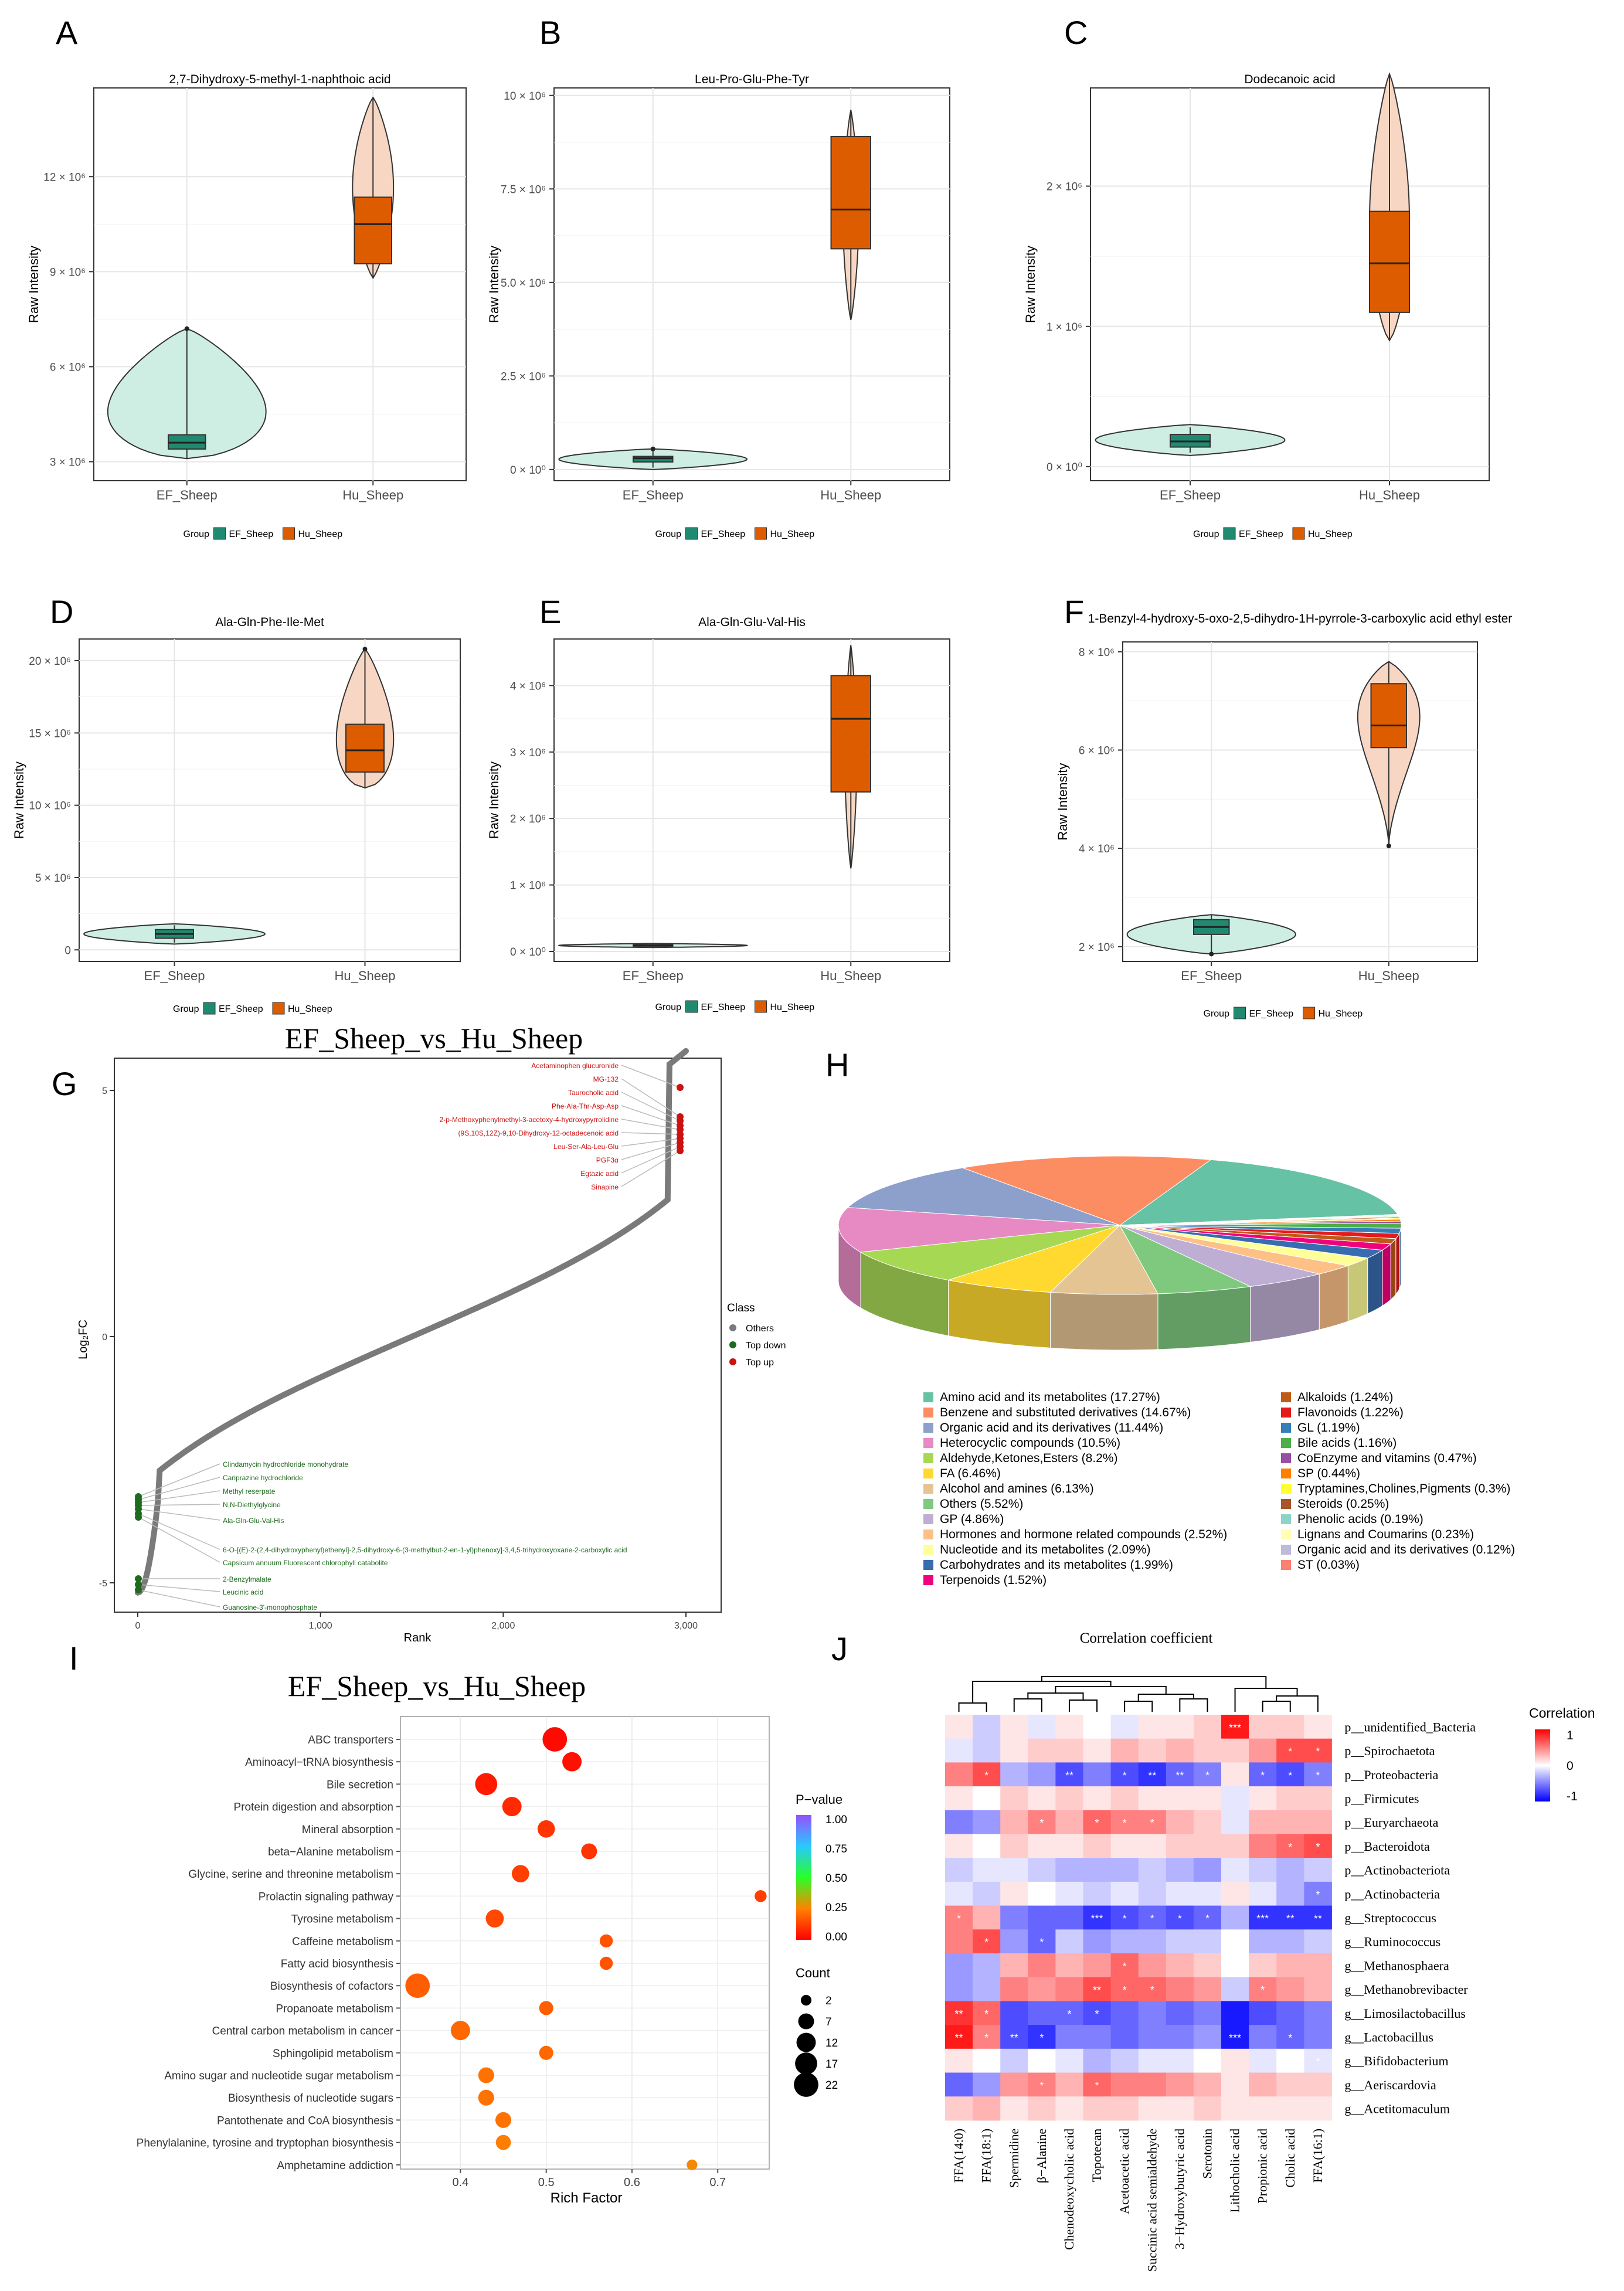 This screenshot has height=2291, width=1624. Describe the element at coordinates (606, 1079) in the screenshot. I see `top-up-label: MG-132` at that location.